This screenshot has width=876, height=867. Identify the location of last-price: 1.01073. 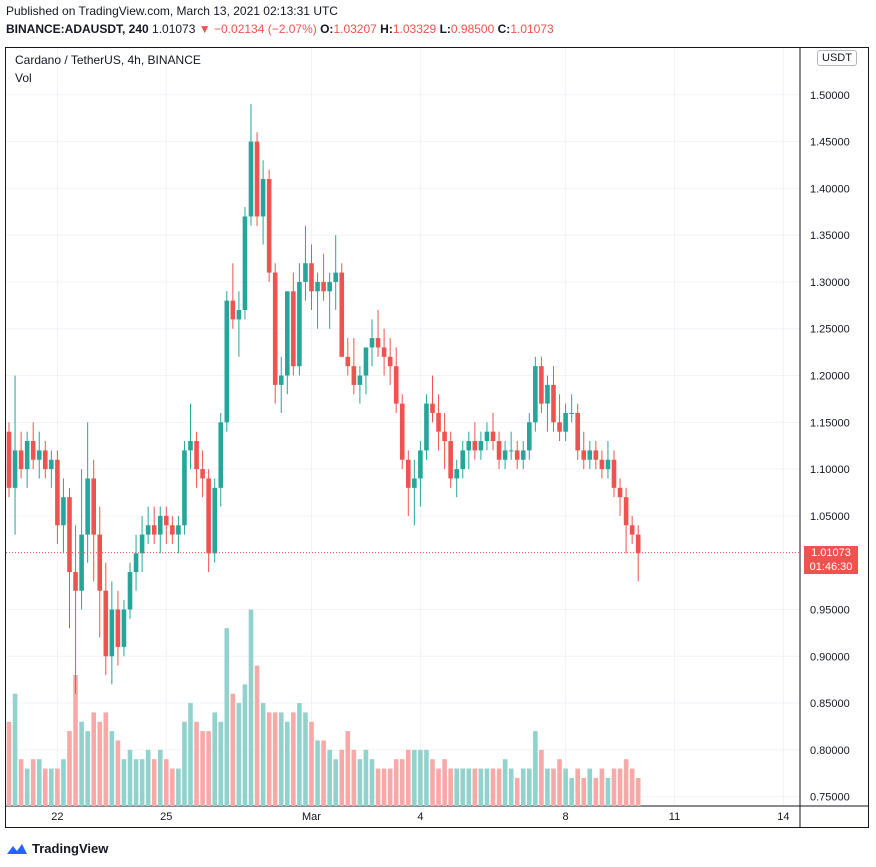
(174, 29).